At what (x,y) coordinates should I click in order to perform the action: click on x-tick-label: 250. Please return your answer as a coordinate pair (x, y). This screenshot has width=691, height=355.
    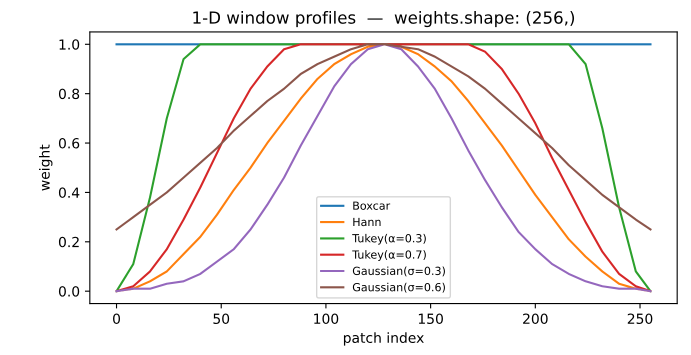
    Looking at the image, I should click on (640, 318).